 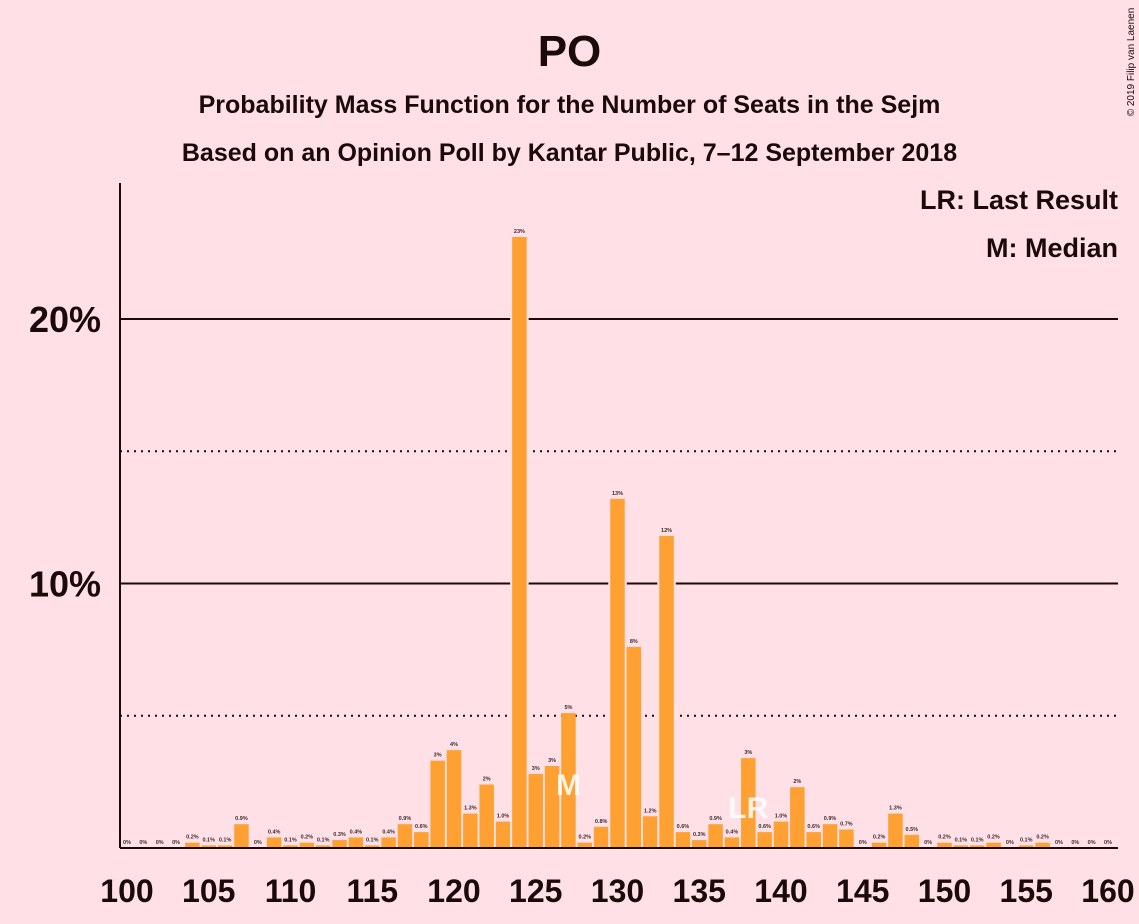 What do you see at coordinates (617, 891) in the screenshot?
I see `x-tick-label: 130` at bounding box center [617, 891].